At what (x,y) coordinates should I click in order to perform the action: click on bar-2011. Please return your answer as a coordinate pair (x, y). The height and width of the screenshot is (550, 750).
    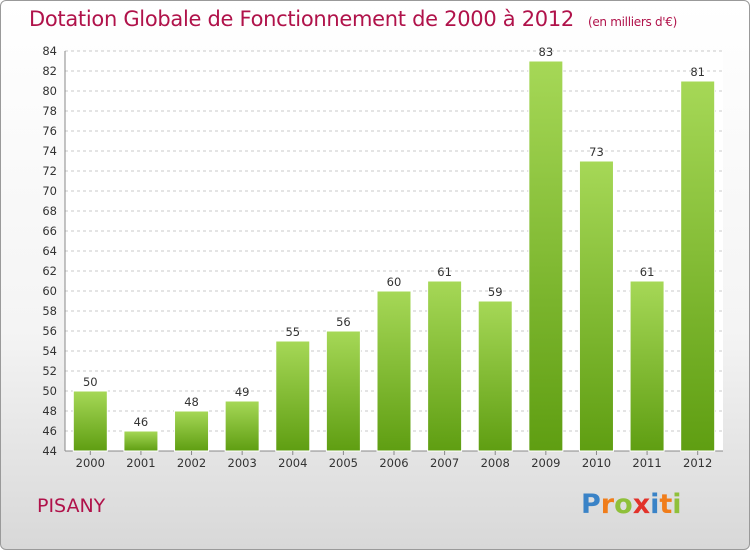
    Looking at the image, I should click on (647, 366).